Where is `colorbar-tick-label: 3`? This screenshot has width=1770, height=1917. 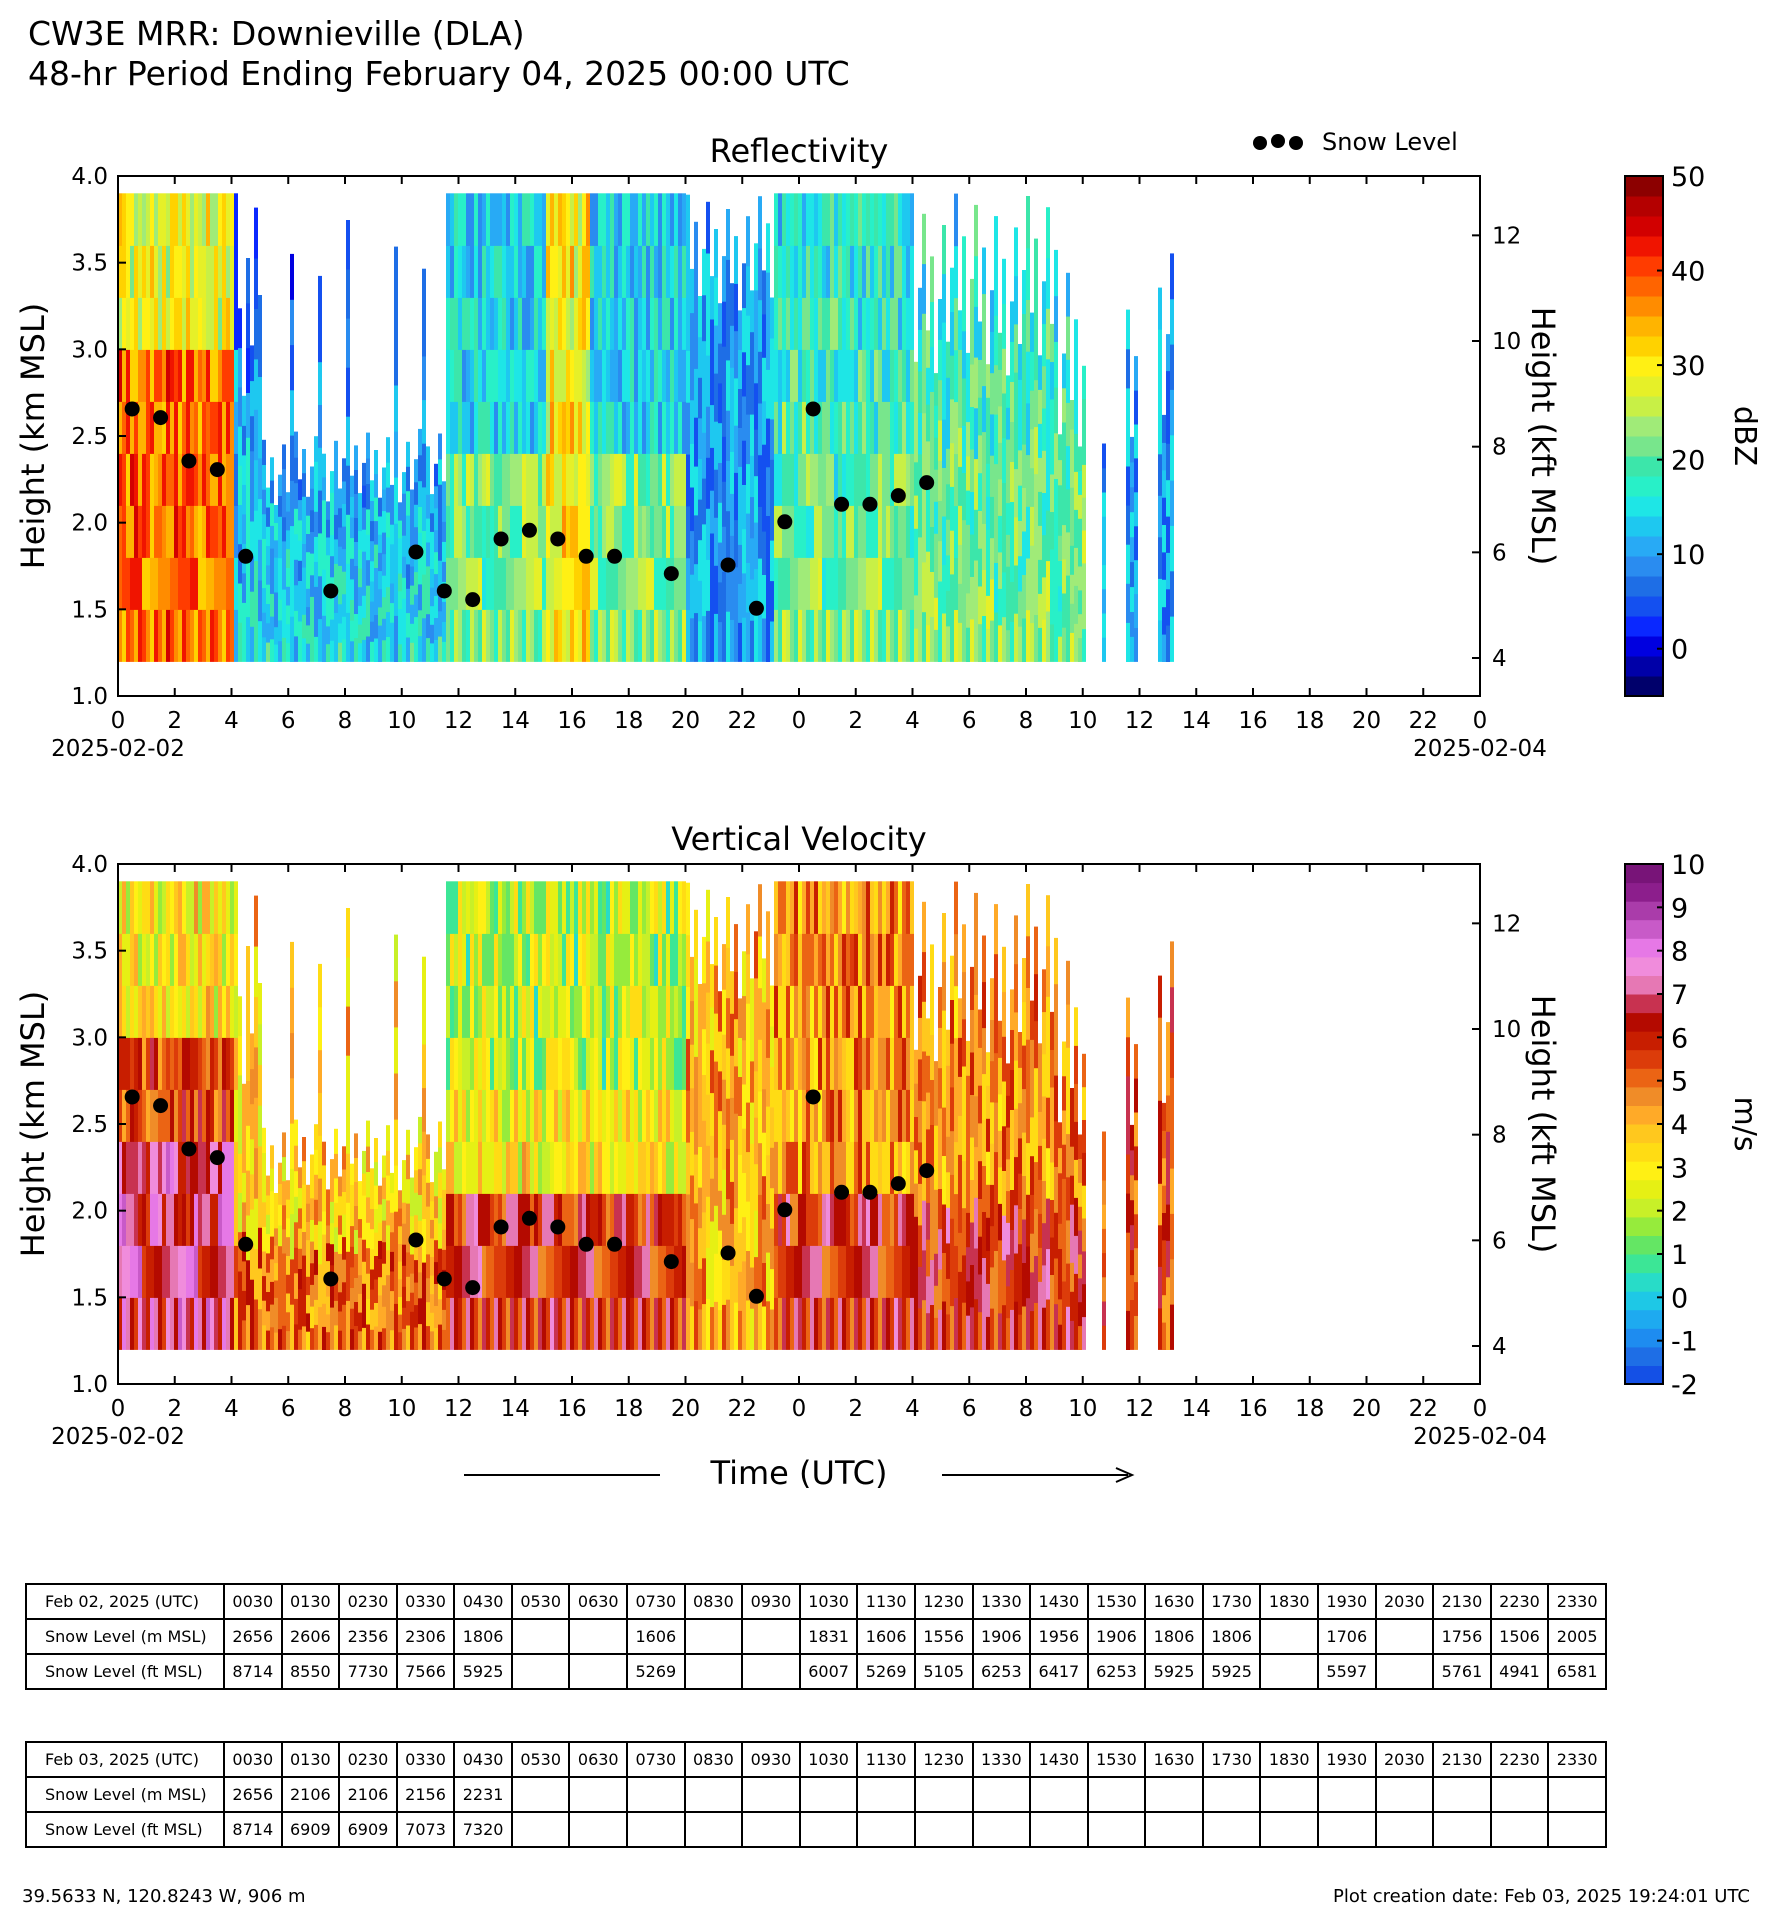 colorbar-tick-label: 3 is located at coordinates (1679, 1168).